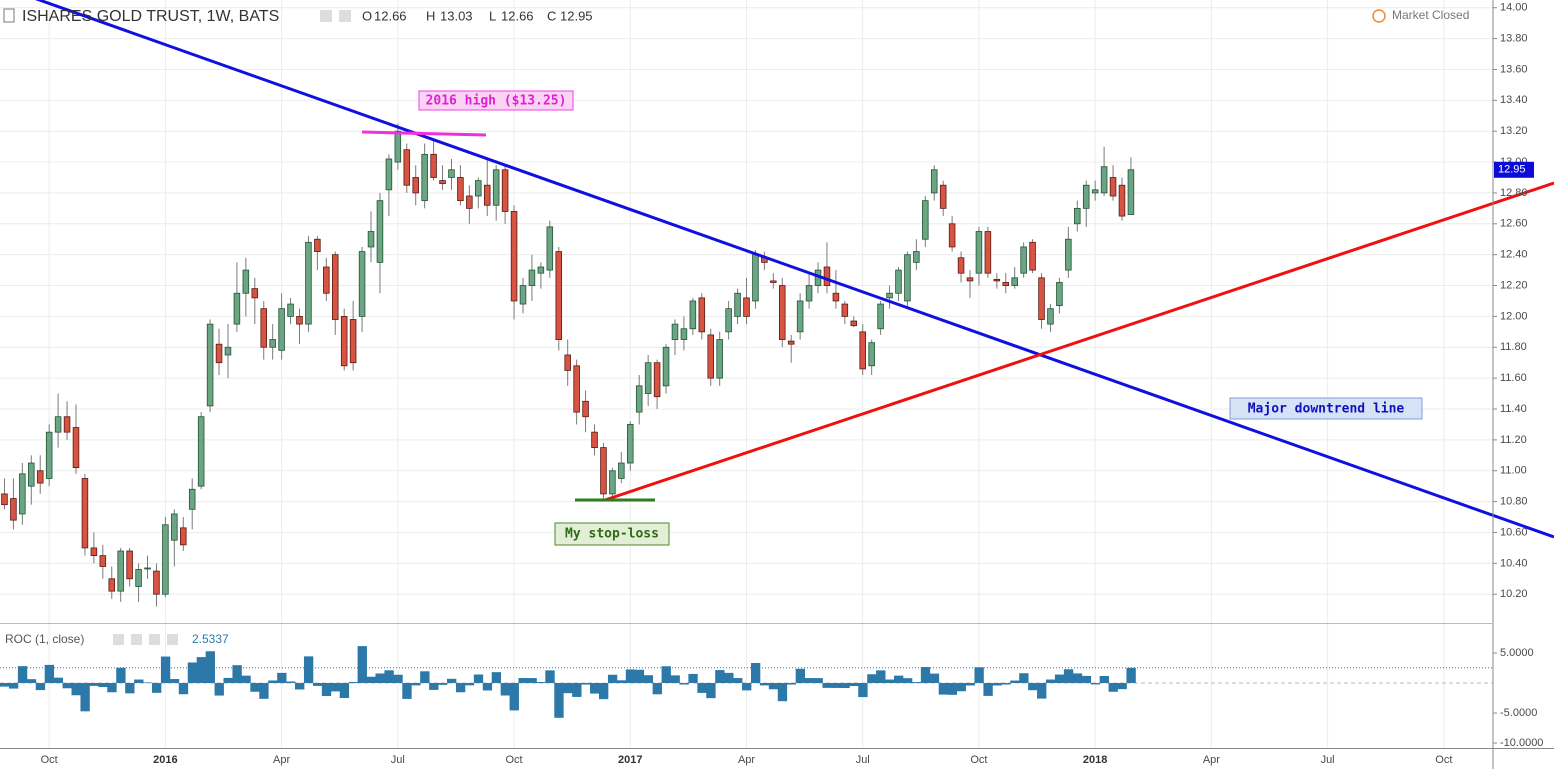 The image size is (1554, 769). What do you see at coordinates (1514, 193) in the screenshot?
I see `y-tick-label: 12.80` at bounding box center [1514, 193].